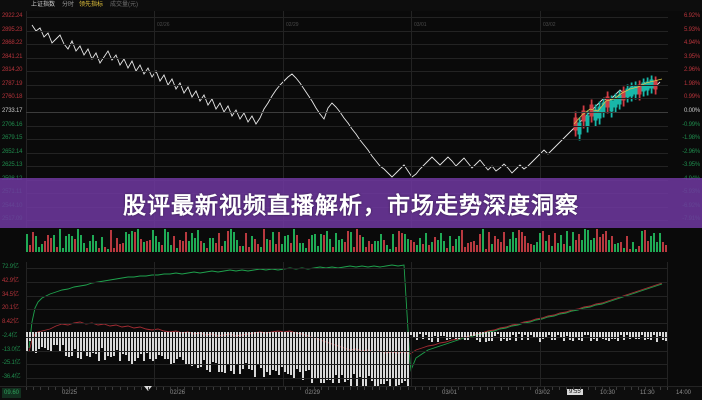 The image size is (702, 400). Describe the element at coordinates (10, 322) in the screenshot. I see `flow-axis-left-label: 8.42亿` at that location.